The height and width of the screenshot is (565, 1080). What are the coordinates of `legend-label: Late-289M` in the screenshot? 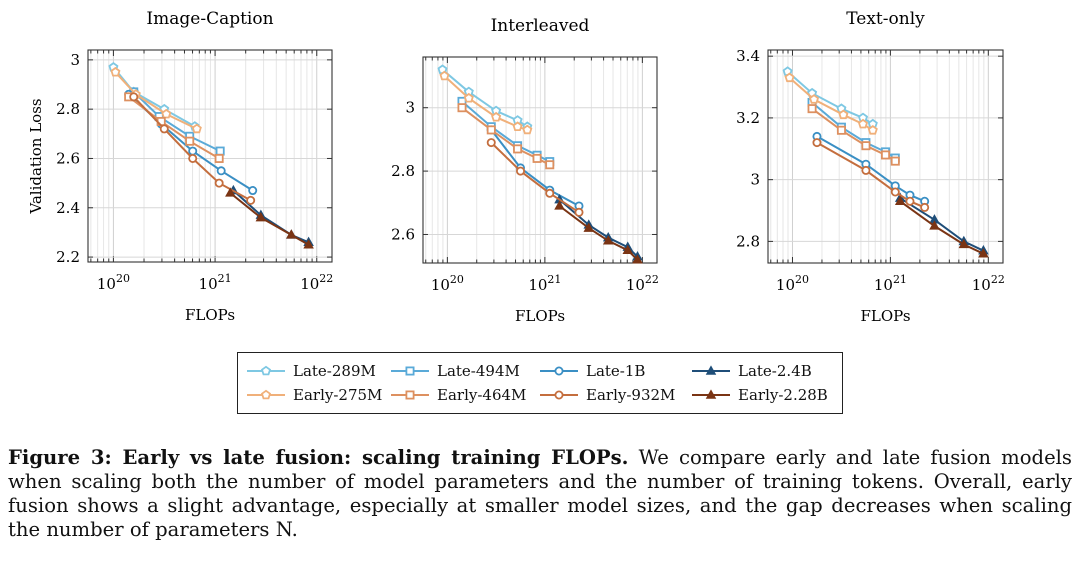 It's located at (334, 371).